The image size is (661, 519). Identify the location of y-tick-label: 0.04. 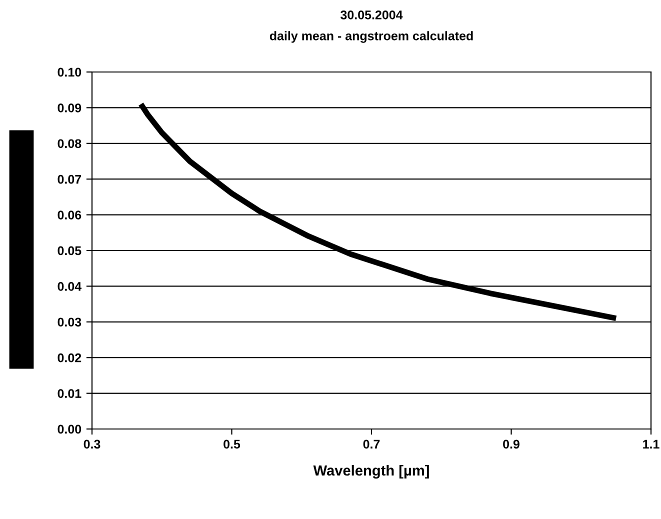
(70, 286).